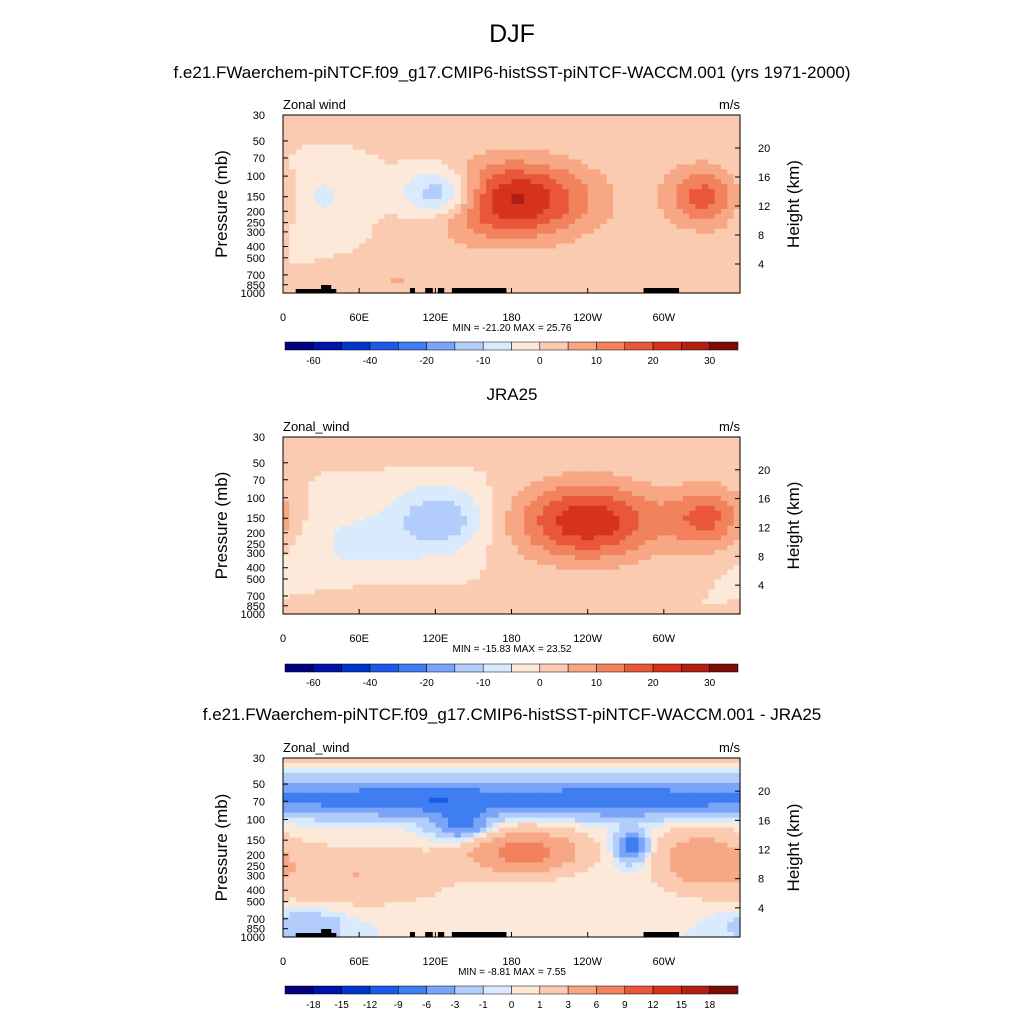 This screenshot has width=1024, height=1024. I want to click on colorbar-label: -18, so click(313, 1005).